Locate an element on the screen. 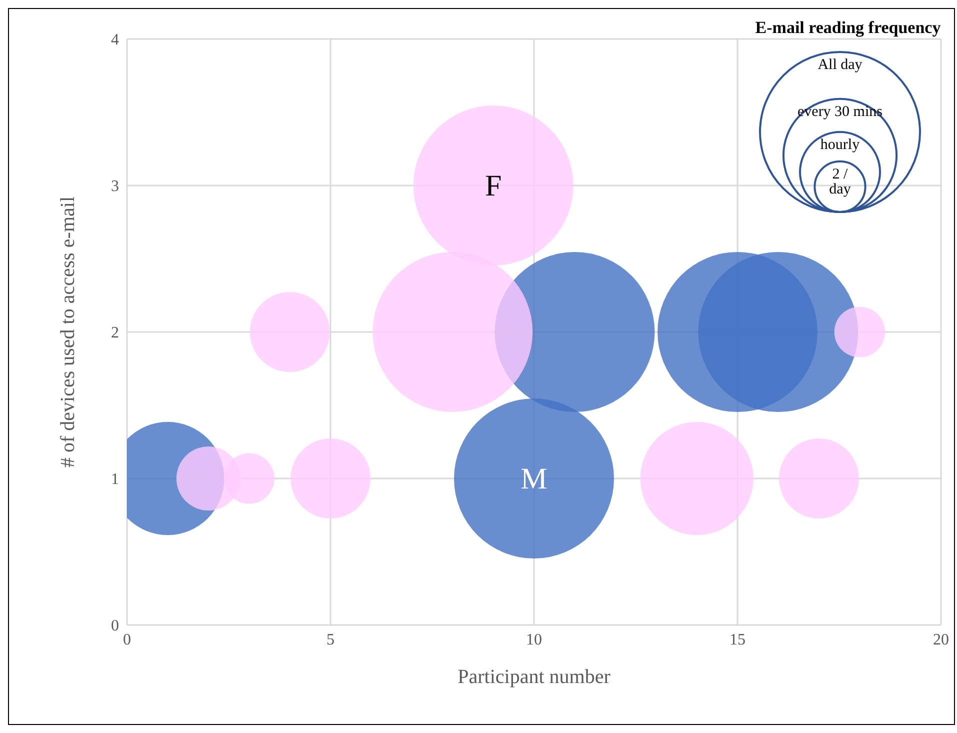 The image size is (957, 733). y-tick-label: 1 is located at coordinates (115, 479).